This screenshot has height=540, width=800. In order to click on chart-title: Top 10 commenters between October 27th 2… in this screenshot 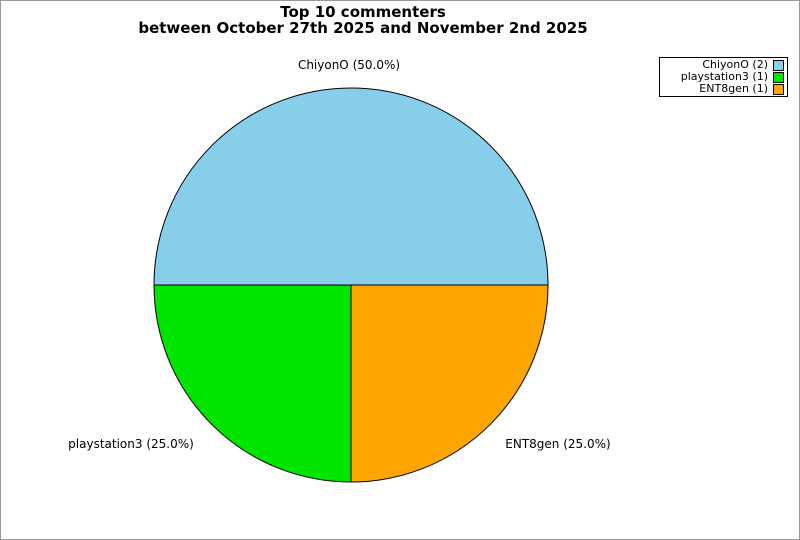, I will do `click(363, 20)`.